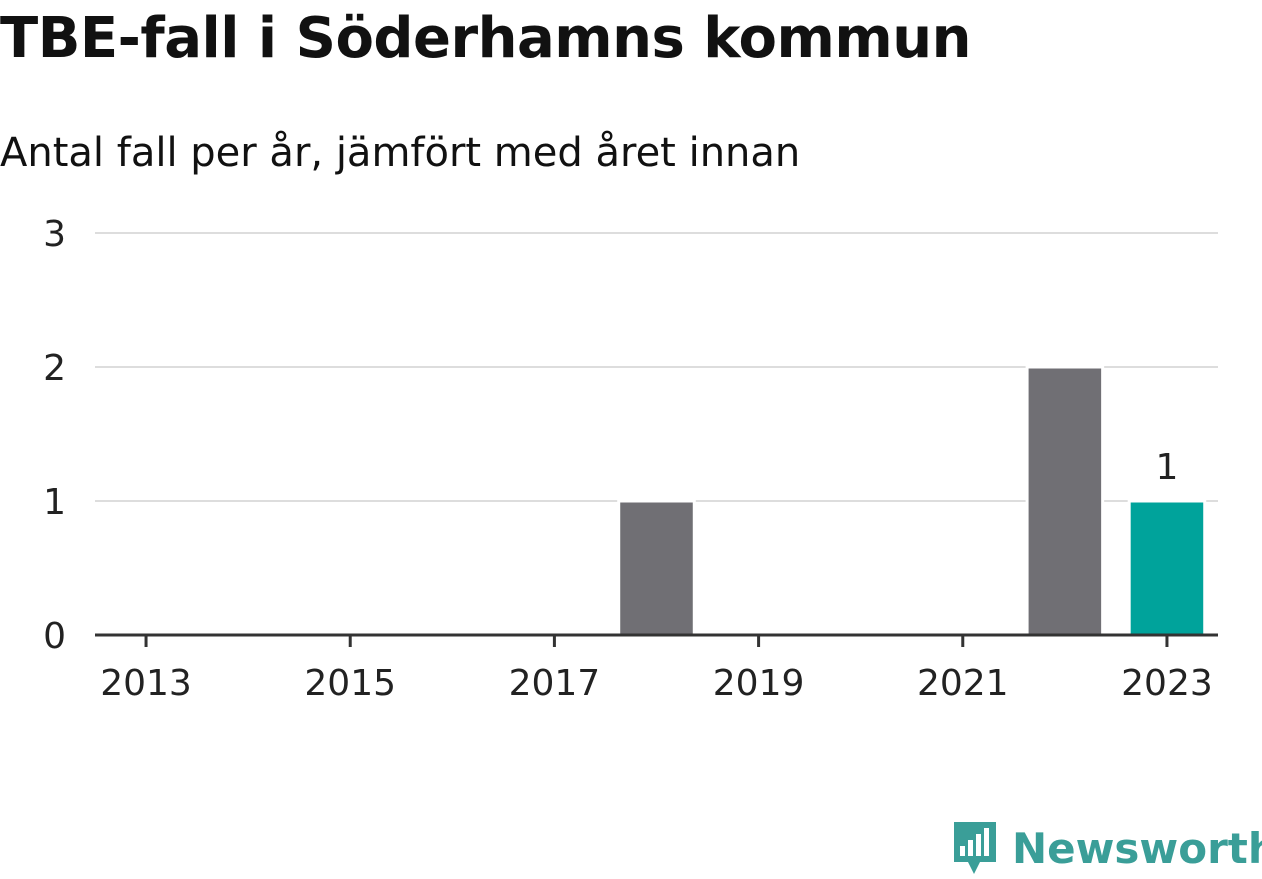 The width and height of the screenshot is (1262, 879). Describe the element at coordinates (350, 683) in the screenshot. I see `x-tick-label: 2015` at that location.